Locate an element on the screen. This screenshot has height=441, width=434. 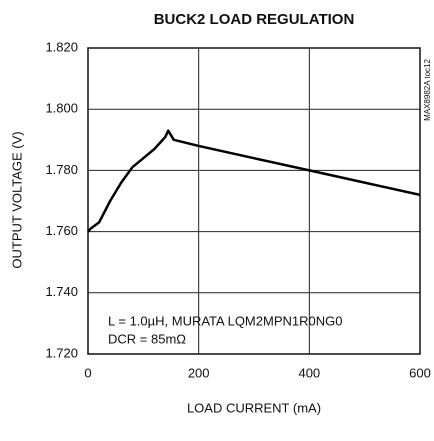
y-tick-label: 1.780 is located at coordinates (61, 169).